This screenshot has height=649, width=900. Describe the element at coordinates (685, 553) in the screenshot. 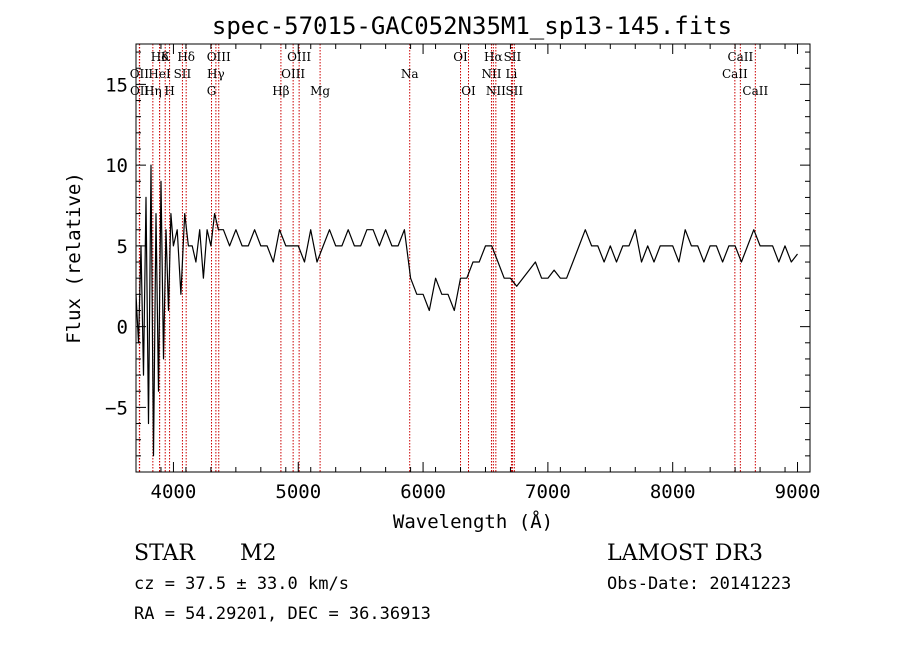

I see `survey-name: LAMOST DR3` at that location.